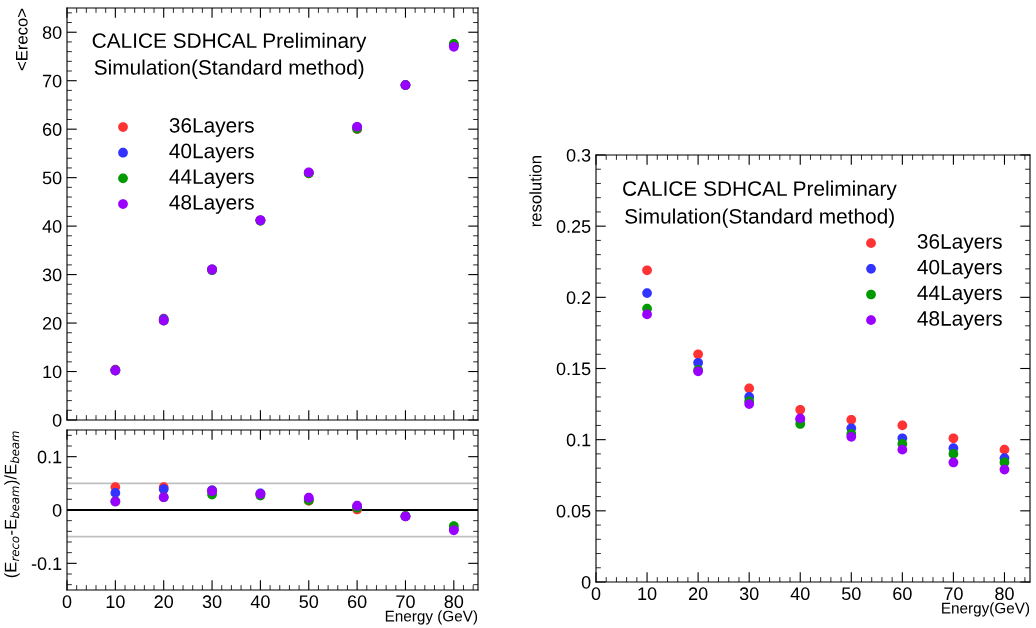  I want to click on y-tick-label: 40, so click(52, 226).